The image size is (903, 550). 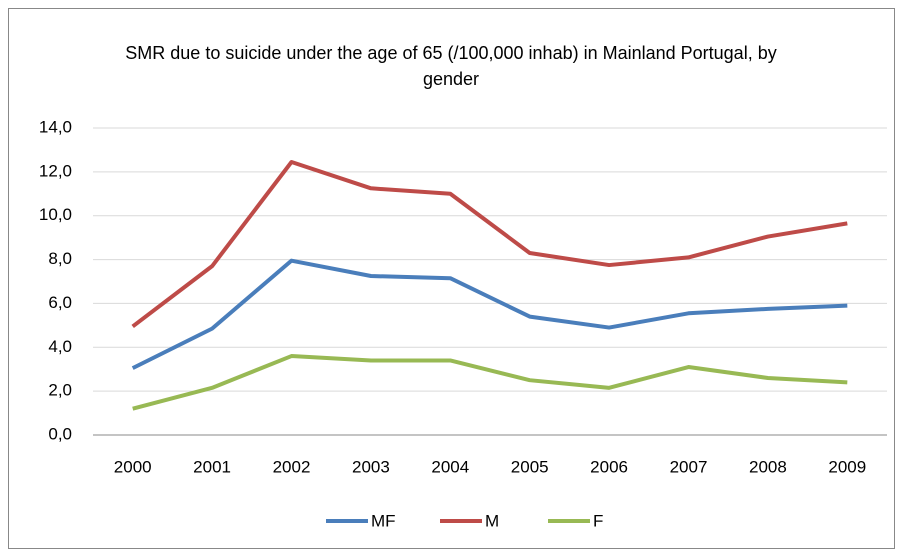 I want to click on x-tick-label: 2008, so click(x=768, y=466).